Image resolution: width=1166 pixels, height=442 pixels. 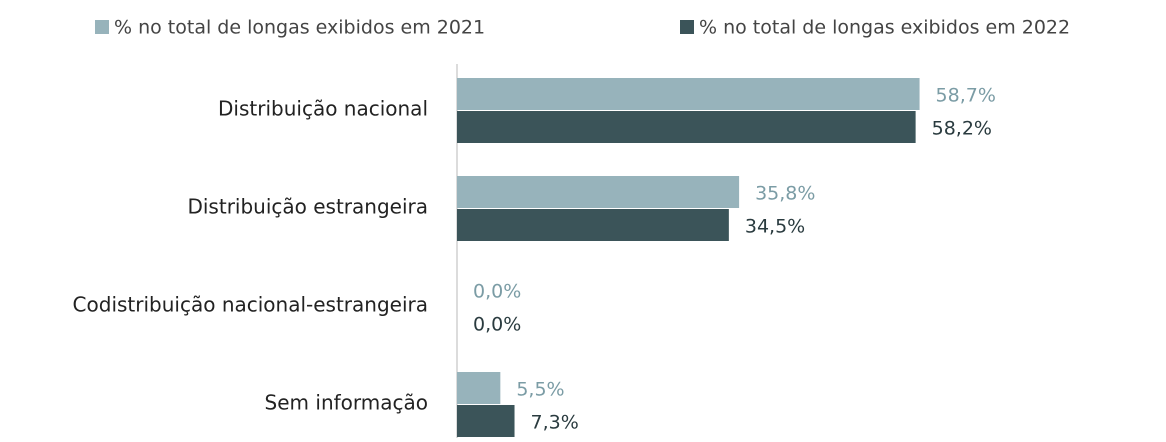 I want to click on value-label: 35,8%, so click(x=785, y=194).